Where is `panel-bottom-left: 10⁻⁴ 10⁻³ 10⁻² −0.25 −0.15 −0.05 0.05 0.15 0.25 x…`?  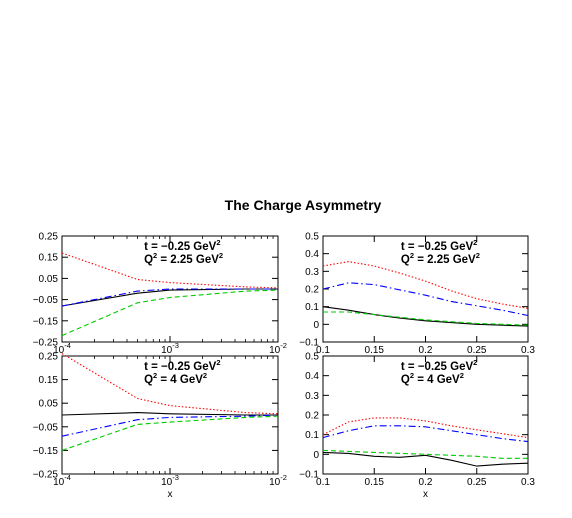 panel-bottom-left: 10⁻⁴ 10⁻³ 10⁻² −0.25 −0.15 −0.05 0.05 0.15 0.25 x… is located at coordinates (160, 426).